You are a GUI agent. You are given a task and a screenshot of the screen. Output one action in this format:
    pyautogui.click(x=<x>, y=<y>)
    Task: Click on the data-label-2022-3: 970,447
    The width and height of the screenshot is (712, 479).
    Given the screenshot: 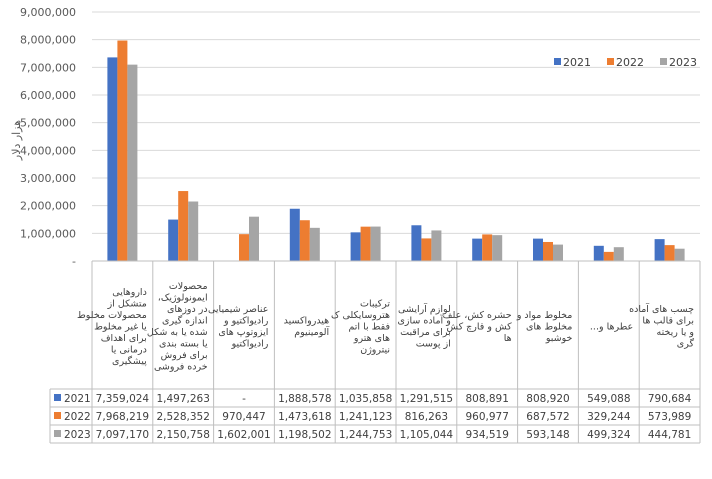 What is the action you would take?
    pyautogui.click(x=243, y=417)
    